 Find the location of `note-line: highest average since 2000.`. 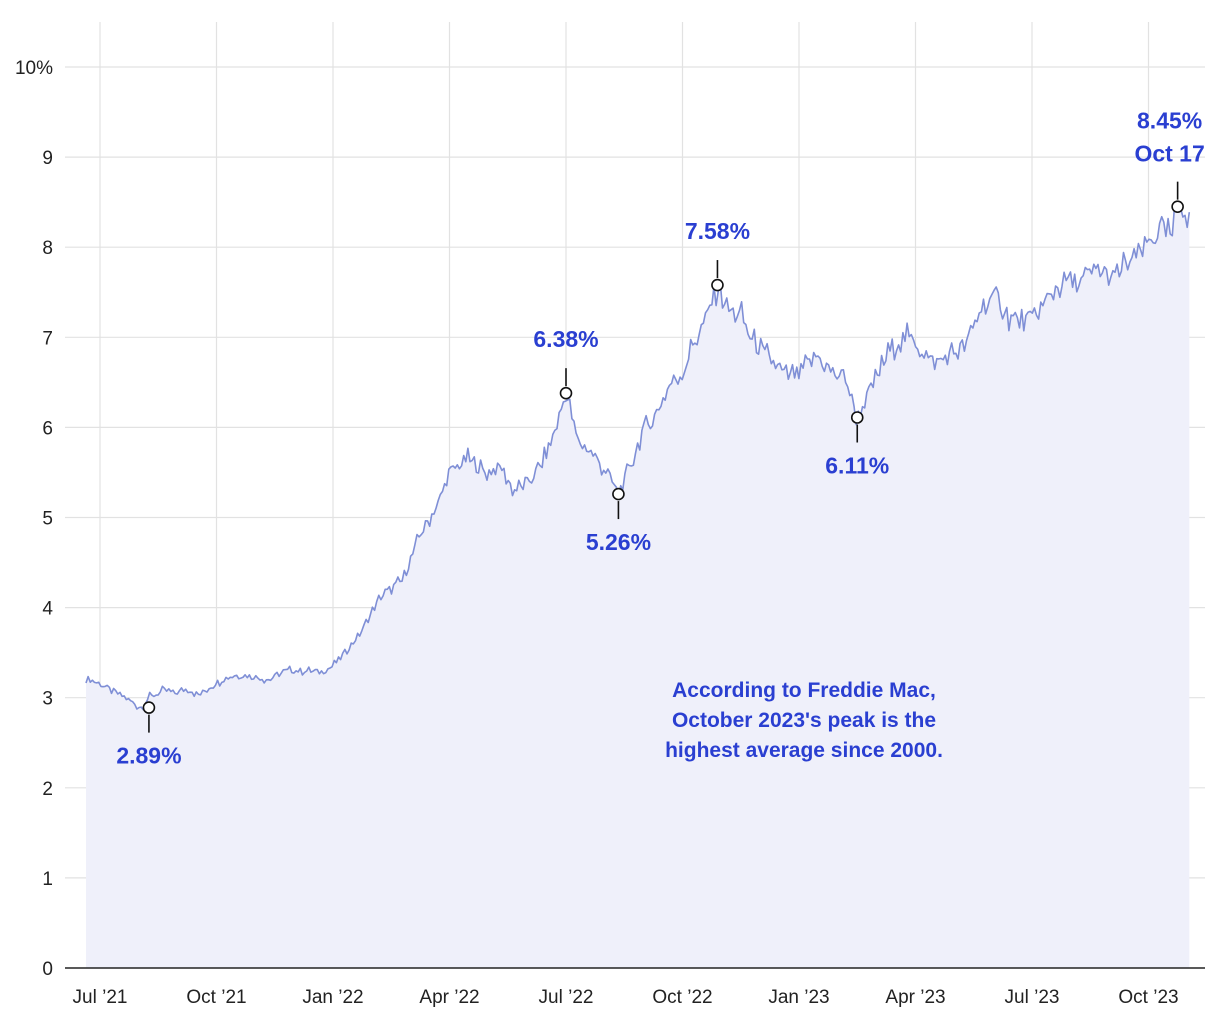

note-line: highest average since 2000. is located at coordinates (804, 750).